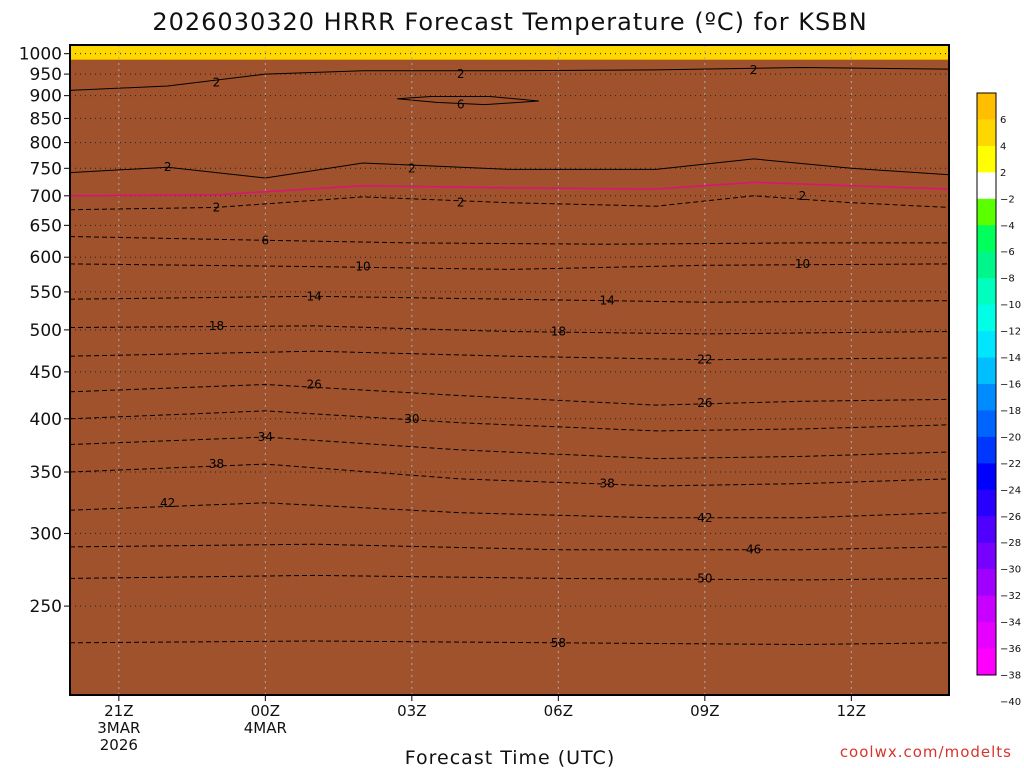  I want to click on source-credit: coolwx.com/modelts, so click(926, 752).